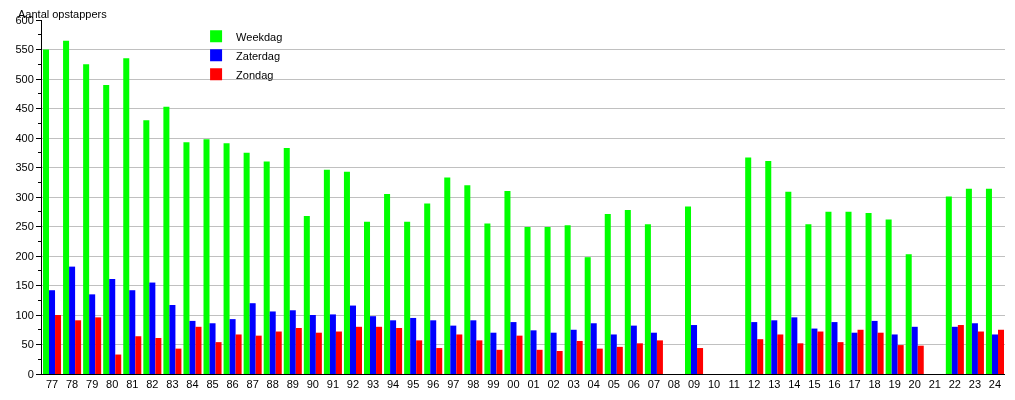 The height and width of the screenshot is (400, 1015). Describe the element at coordinates (453, 384) in the screenshot. I see `x-tick-label: 97` at that location.